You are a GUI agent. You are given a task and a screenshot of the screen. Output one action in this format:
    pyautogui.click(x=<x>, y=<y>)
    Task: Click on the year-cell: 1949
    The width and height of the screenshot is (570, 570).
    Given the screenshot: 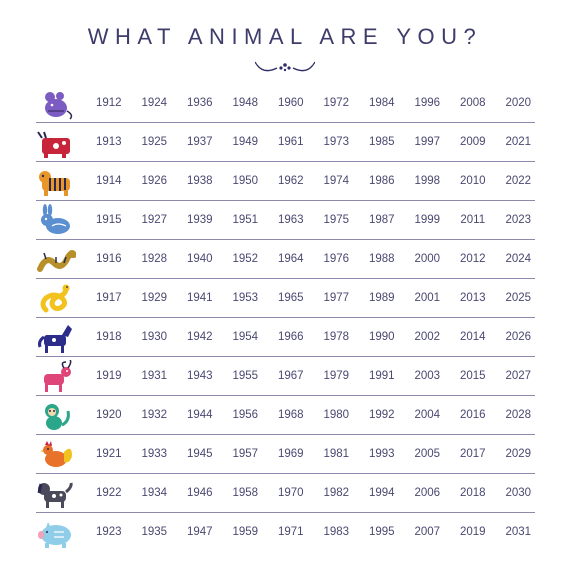 What is the action you would take?
    pyautogui.click(x=245, y=142)
    